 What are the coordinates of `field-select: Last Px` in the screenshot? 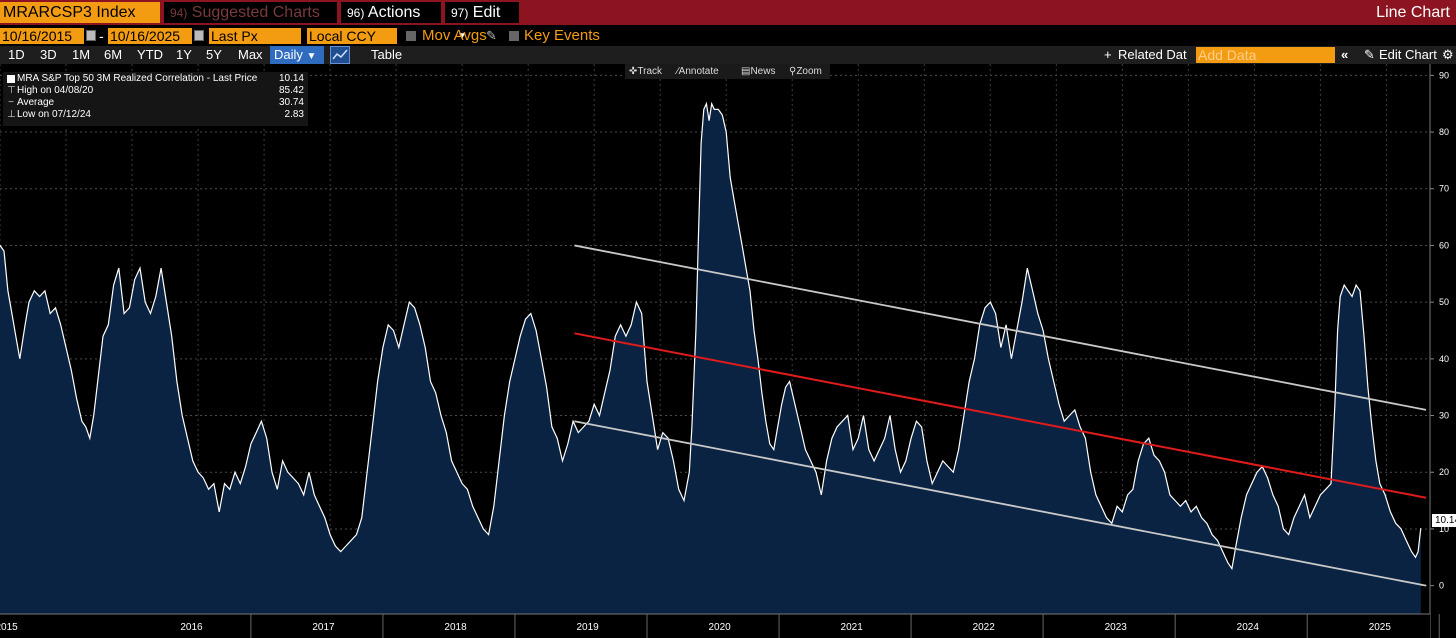 It's located at (255, 36).